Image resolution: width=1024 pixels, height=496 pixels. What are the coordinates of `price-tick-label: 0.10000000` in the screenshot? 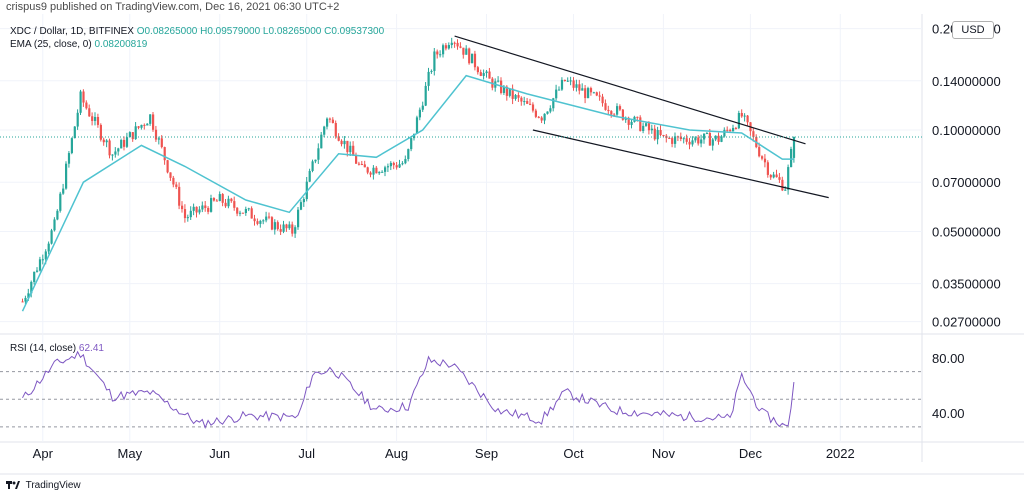 It's located at (966, 130).